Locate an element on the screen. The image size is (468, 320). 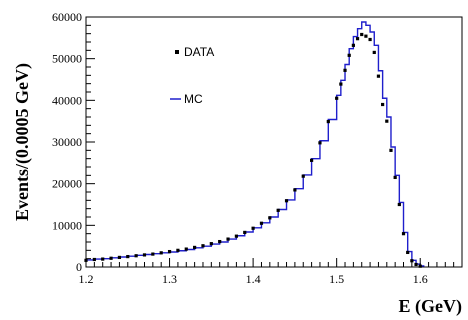
y-tick-label: 60000 is located at coordinates (67, 17).